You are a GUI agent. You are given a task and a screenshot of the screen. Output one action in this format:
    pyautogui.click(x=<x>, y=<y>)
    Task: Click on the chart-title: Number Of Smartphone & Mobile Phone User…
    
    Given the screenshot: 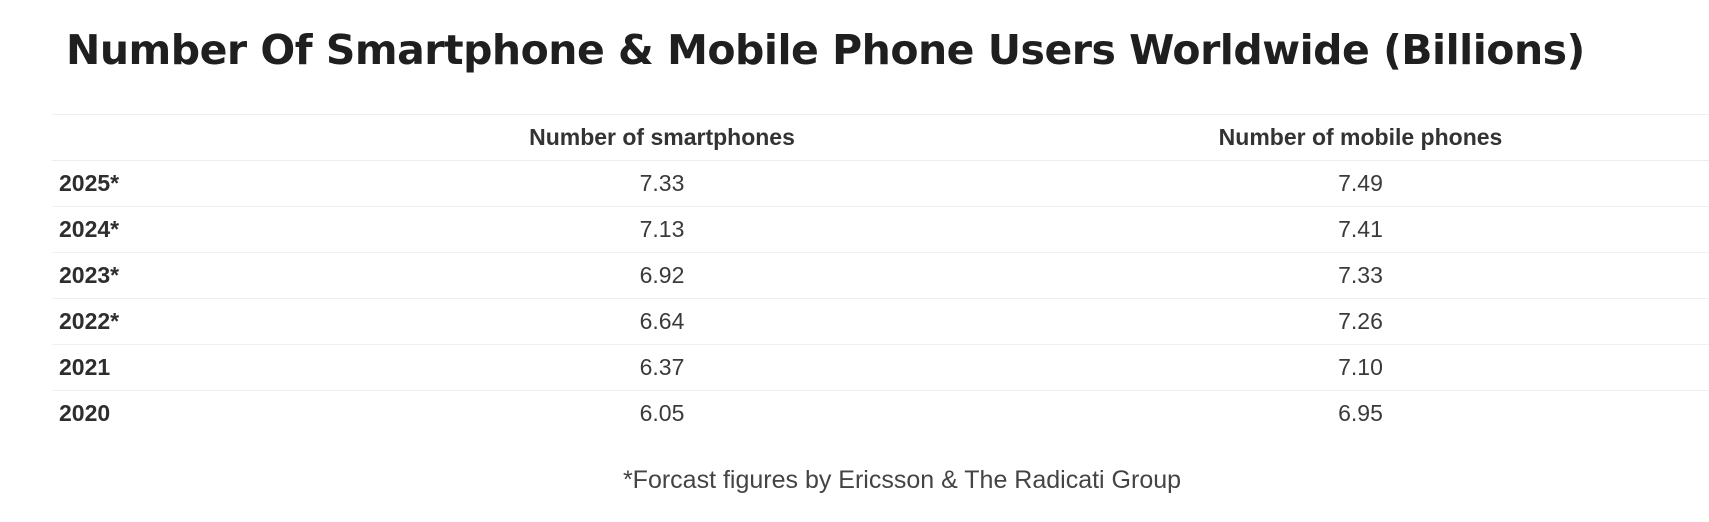 What is the action you would take?
    pyautogui.click(x=825, y=50)
    